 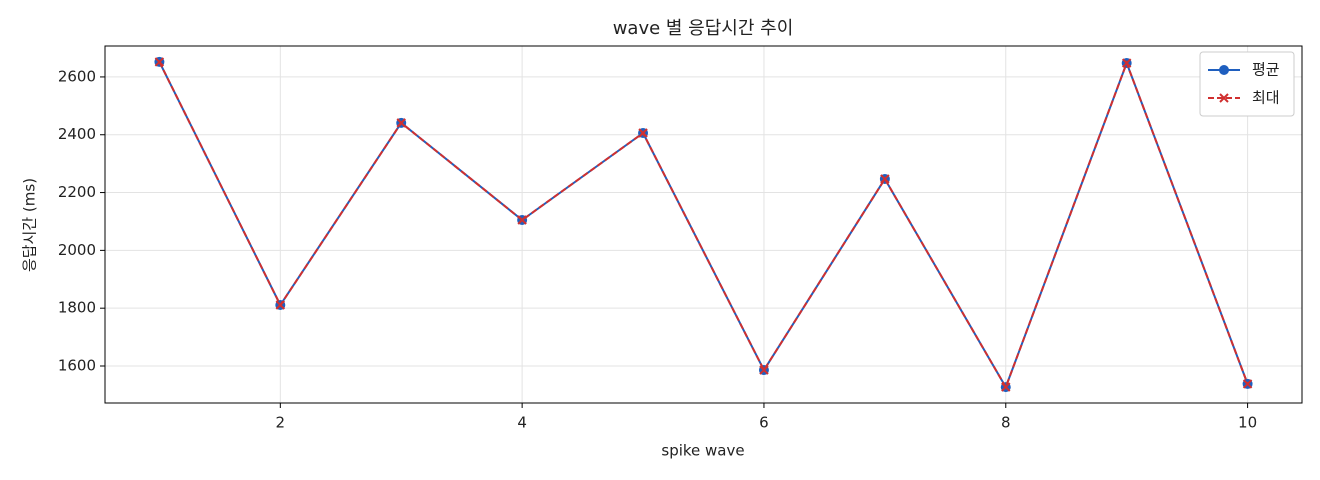 I want to click on y-tick-label: 2000, so click(x=77, y=250).